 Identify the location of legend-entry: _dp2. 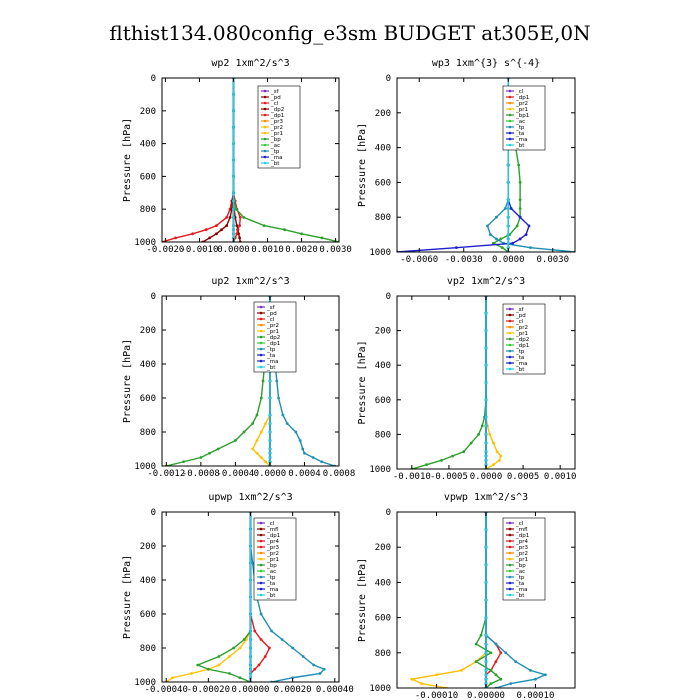
(272, 110).